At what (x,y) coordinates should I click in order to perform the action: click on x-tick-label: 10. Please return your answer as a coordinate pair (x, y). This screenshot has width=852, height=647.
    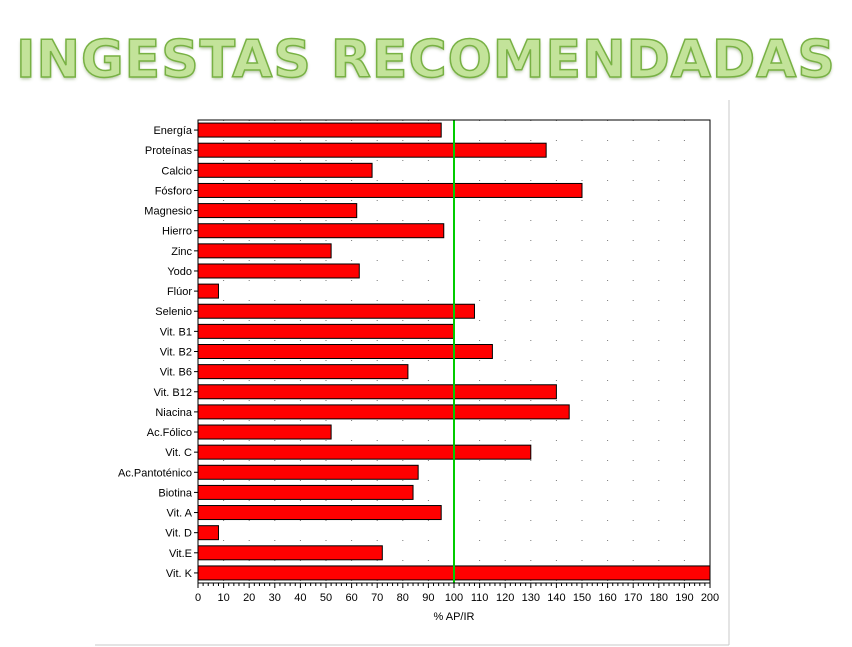
    Looking at the image, I should click on (223, 598).